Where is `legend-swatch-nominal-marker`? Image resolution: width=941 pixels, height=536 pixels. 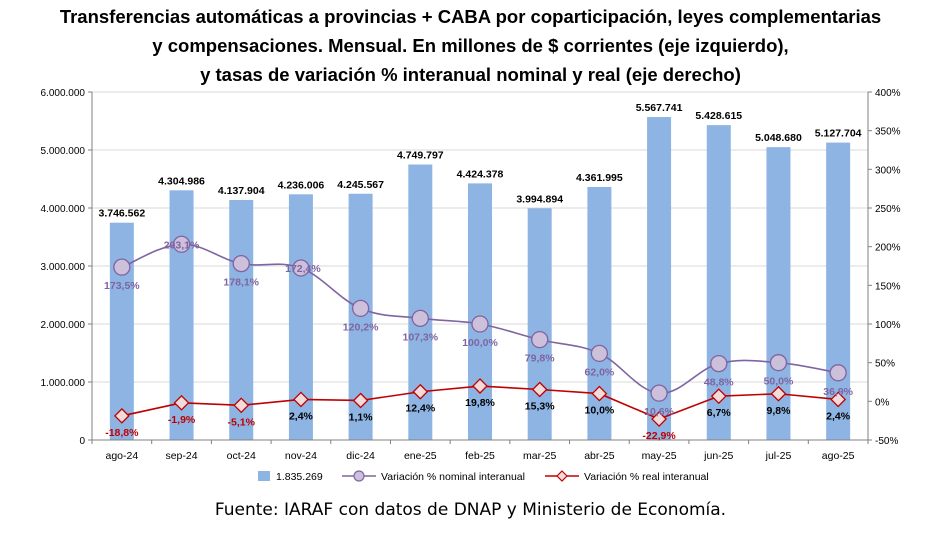 legend-swatch-nominal-marker is located at coordinates (359, 476).